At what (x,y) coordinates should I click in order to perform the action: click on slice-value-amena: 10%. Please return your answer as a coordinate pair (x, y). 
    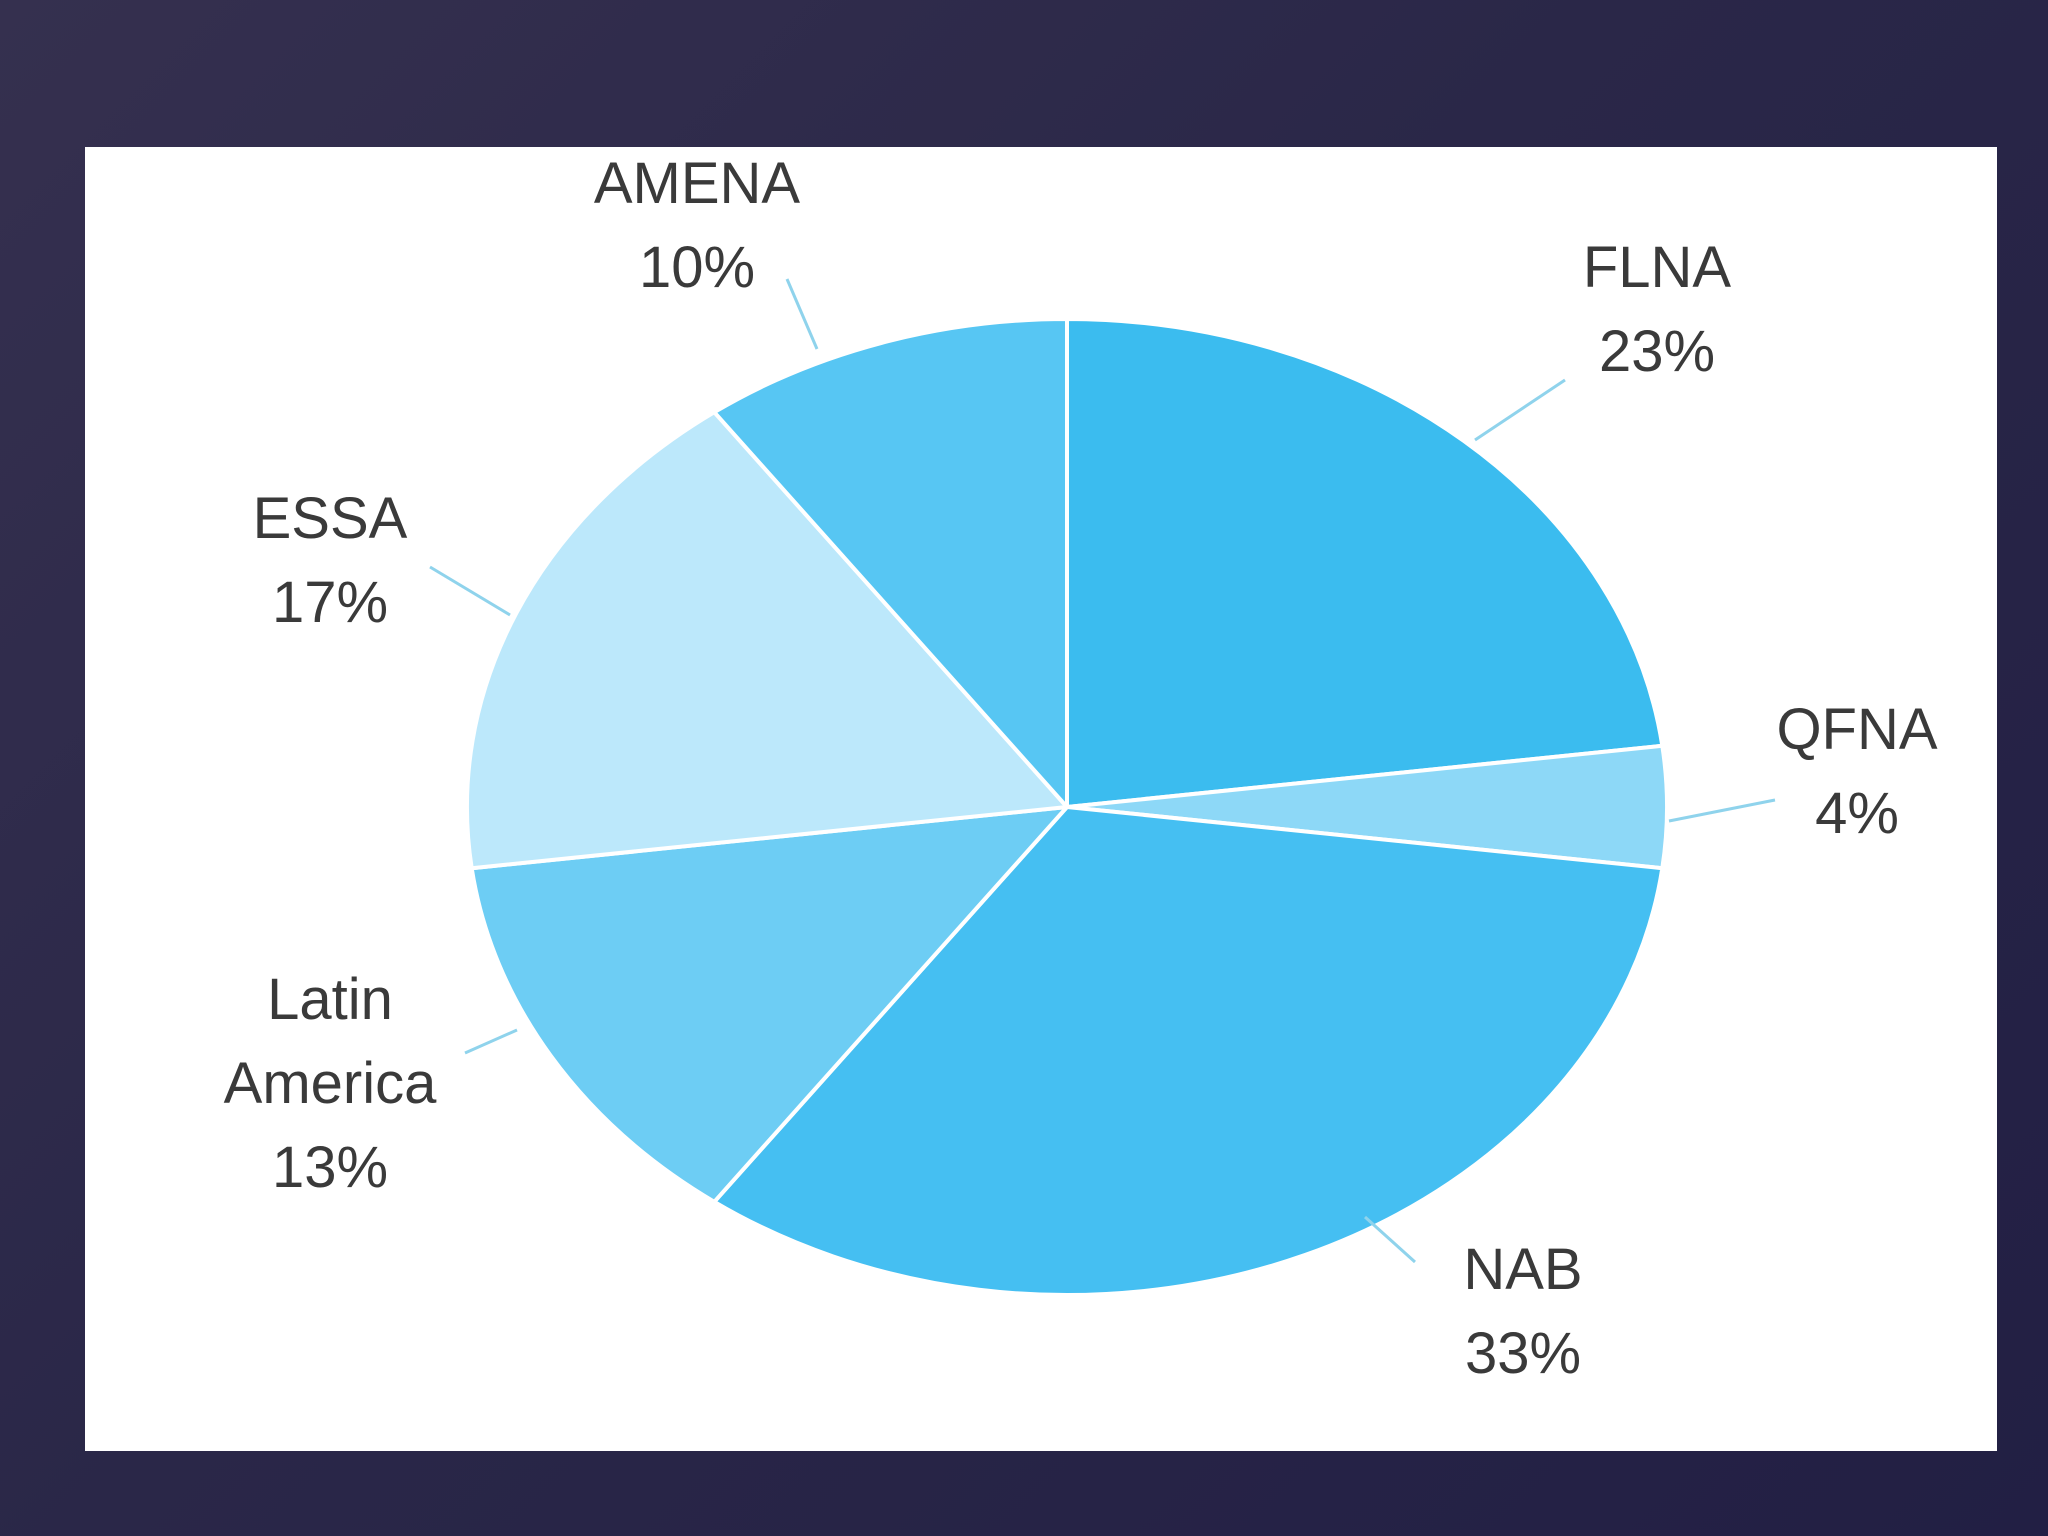
    Looking at the image, I should click on (697, 267).